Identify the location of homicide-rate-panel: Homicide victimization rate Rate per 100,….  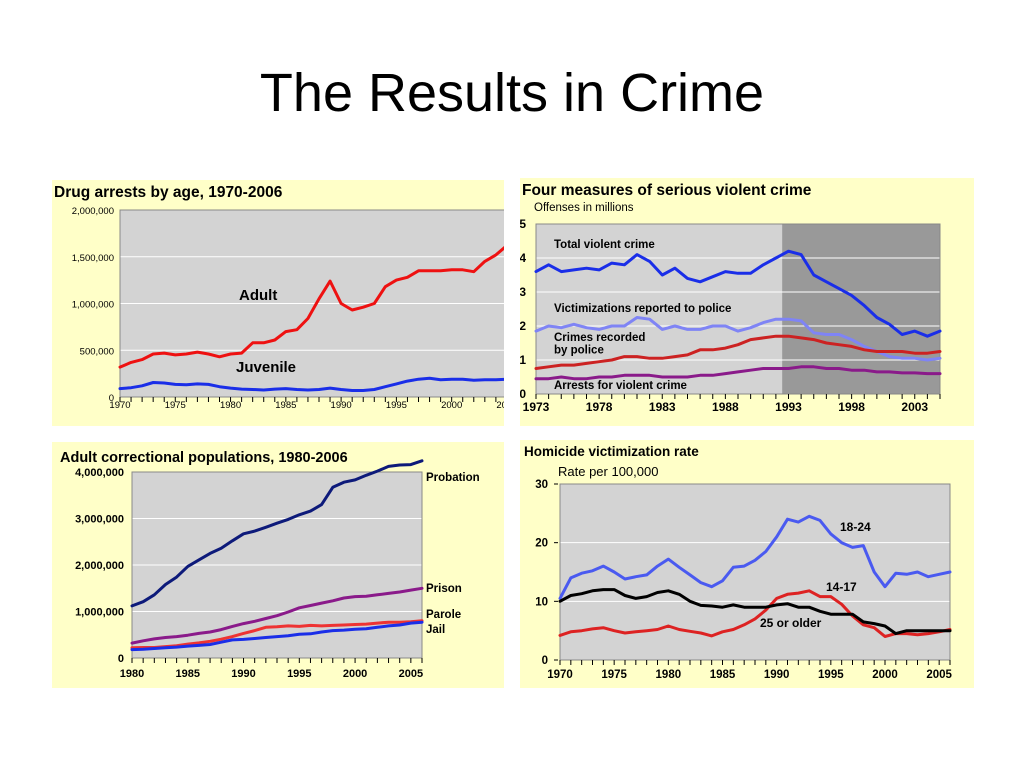
(747, 564).